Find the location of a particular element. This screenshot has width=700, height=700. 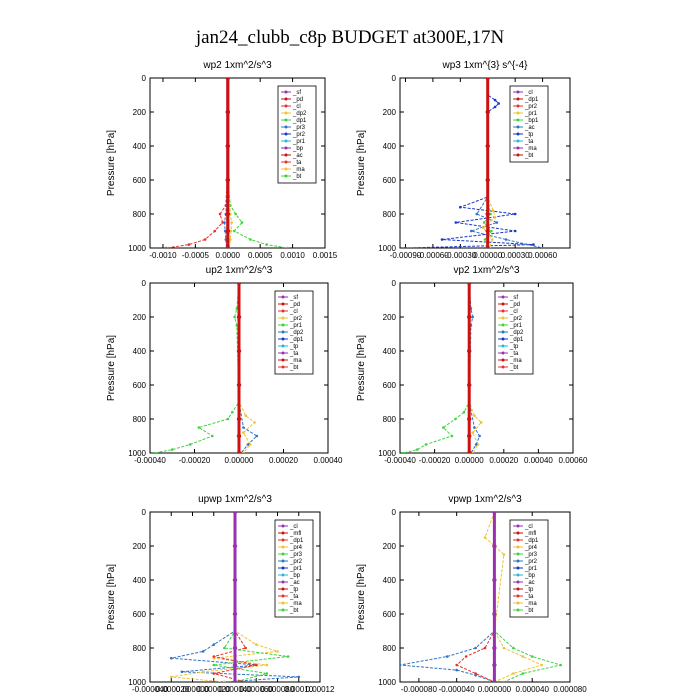

legend-entry: _dp2 is located at coordinates (296, 333).